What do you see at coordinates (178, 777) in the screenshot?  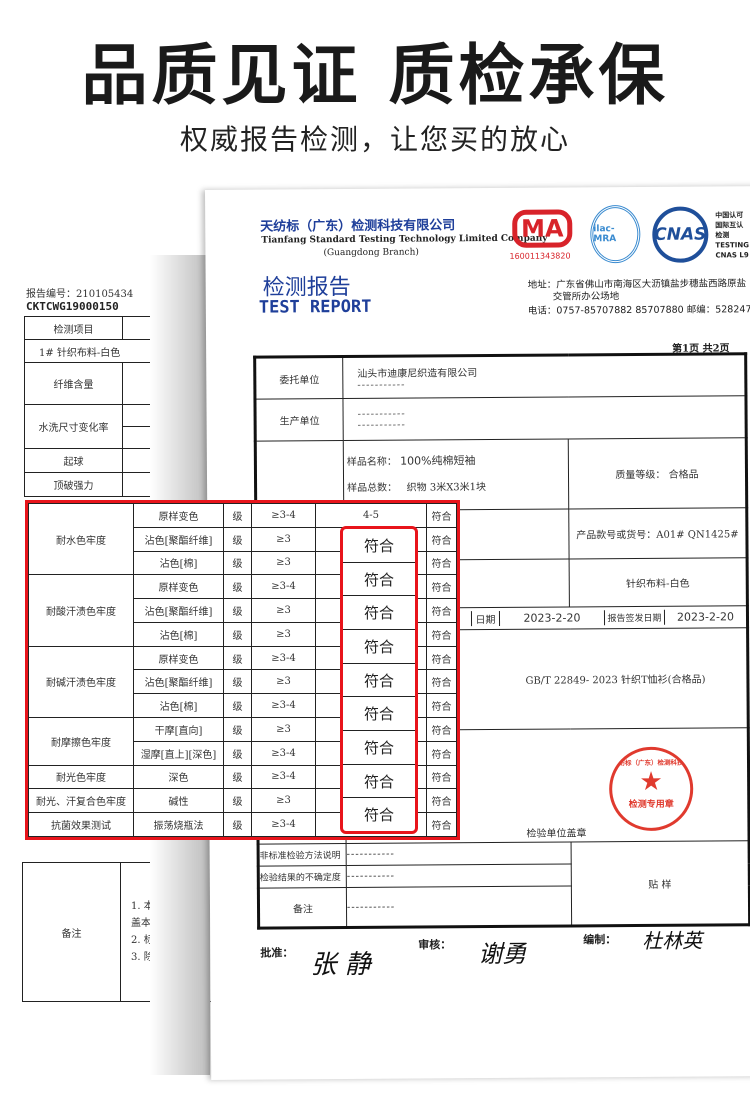 I see `test-item: 深色` at bounding box center [178, 777].